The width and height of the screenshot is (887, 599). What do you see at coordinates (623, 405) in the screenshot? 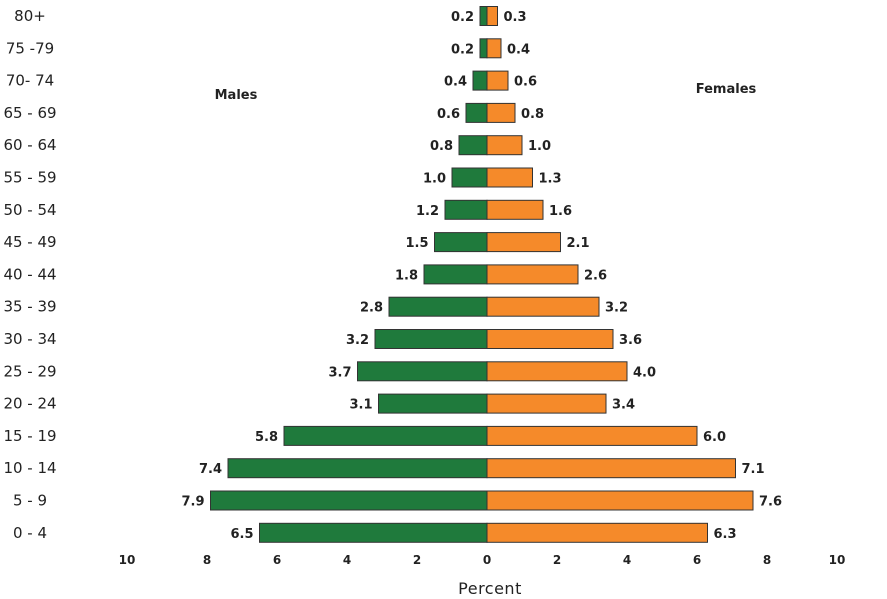
I see `female-value-20-24: 3.4` at bounding box center [623, 405].